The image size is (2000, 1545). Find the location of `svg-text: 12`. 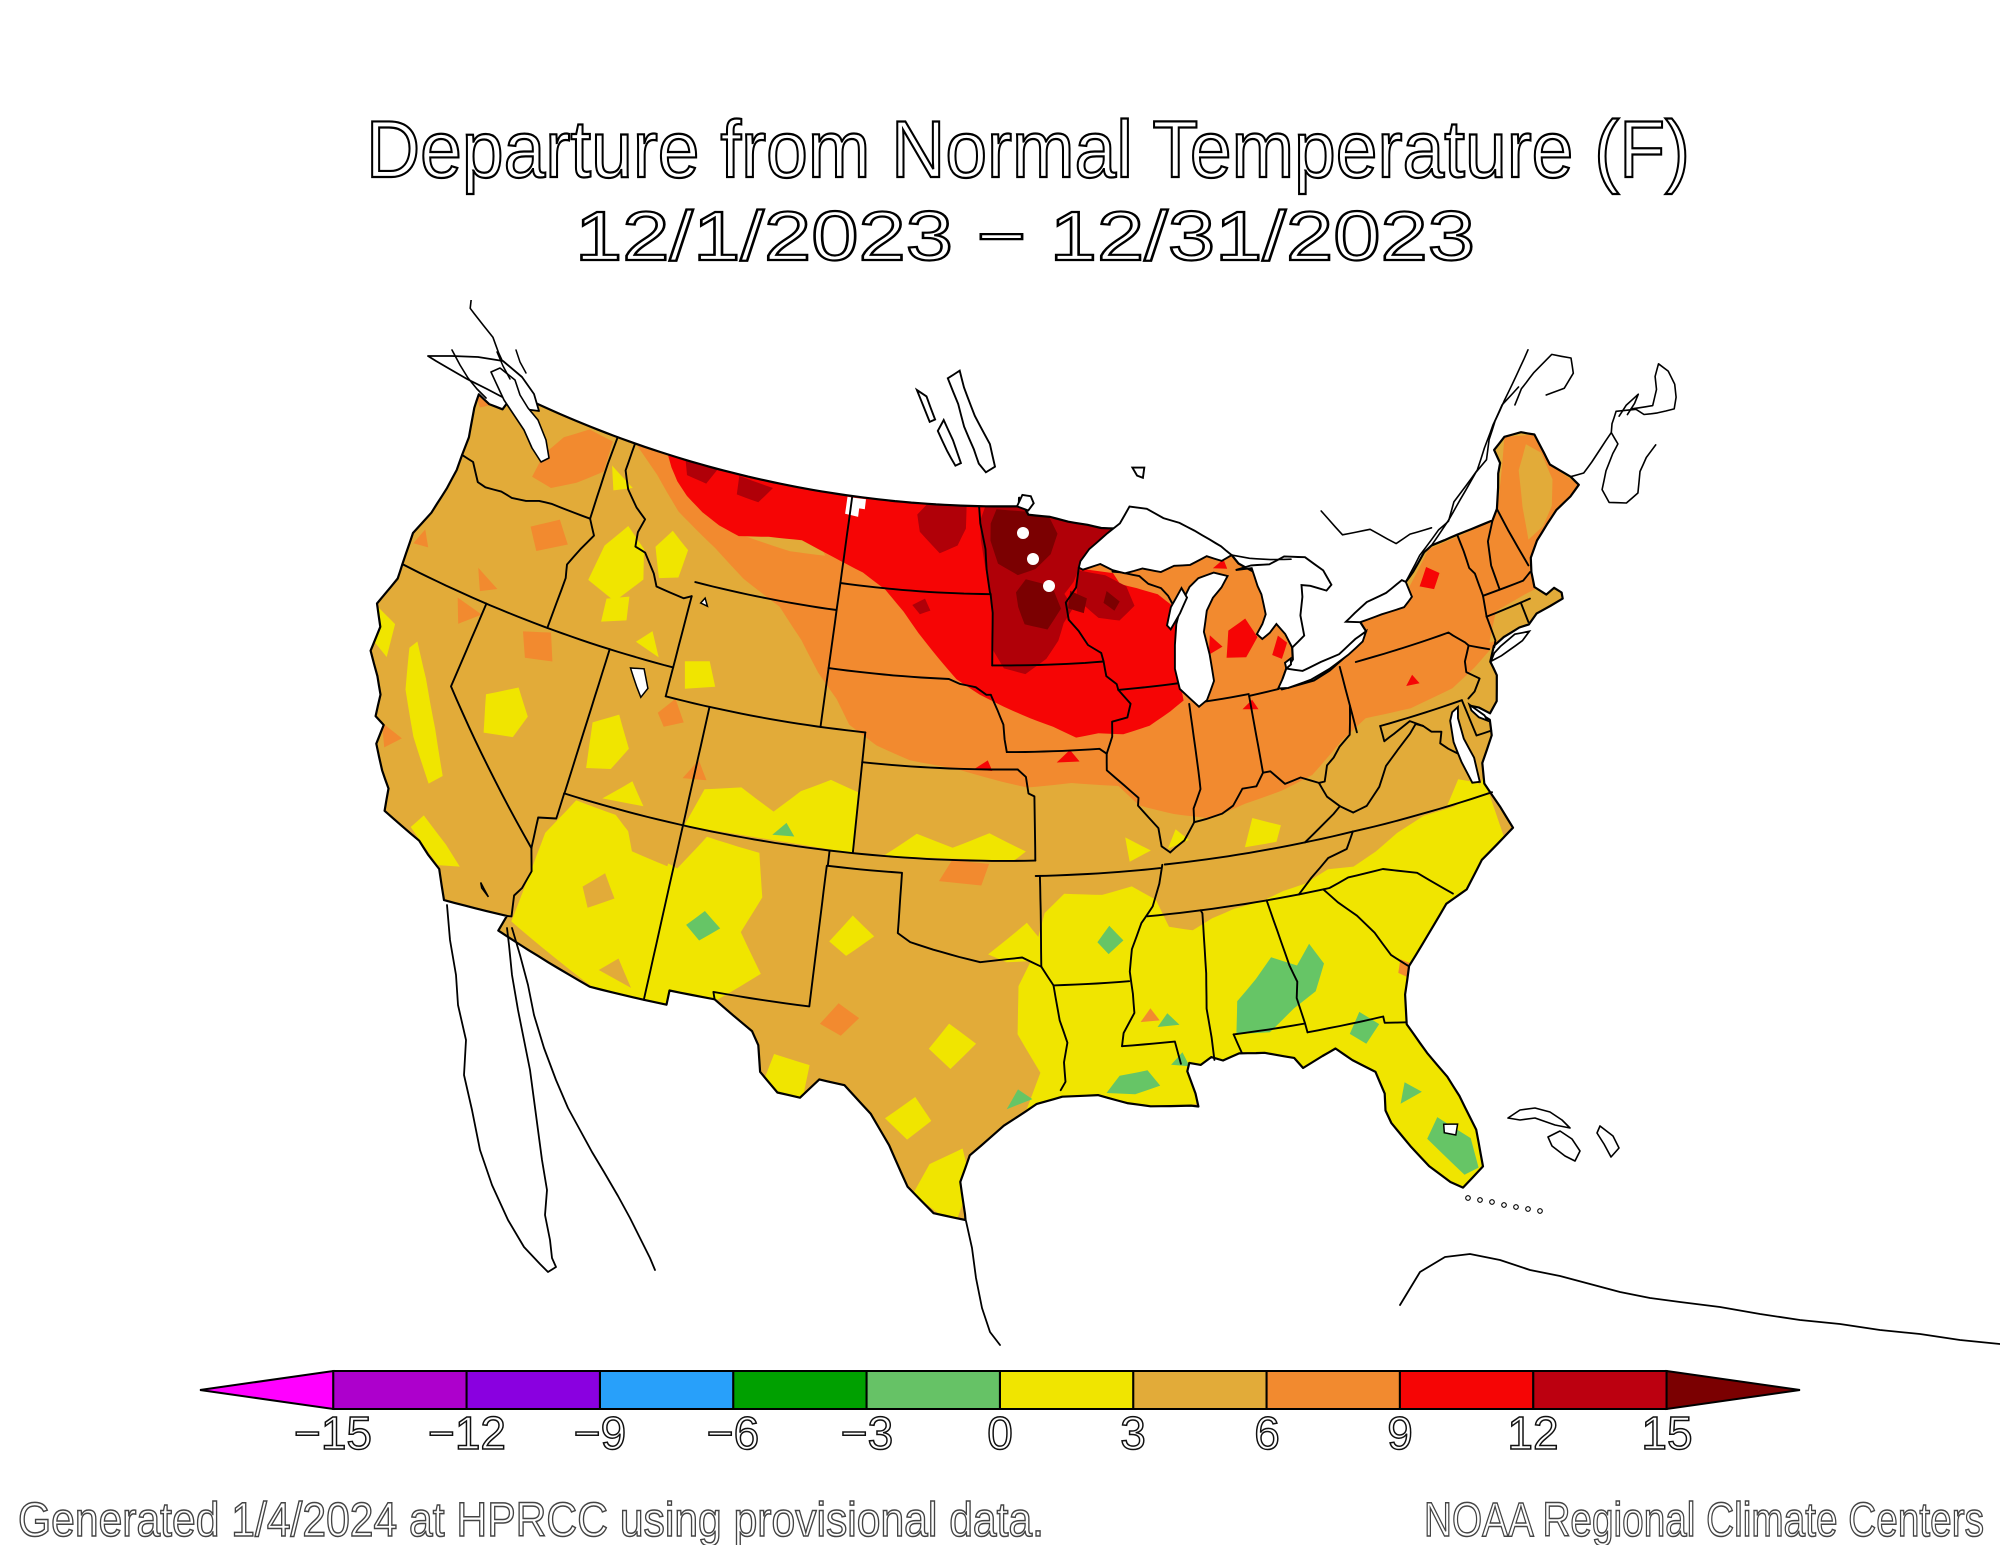

svg-text: 12 is located at coordinates (1532, 1433).